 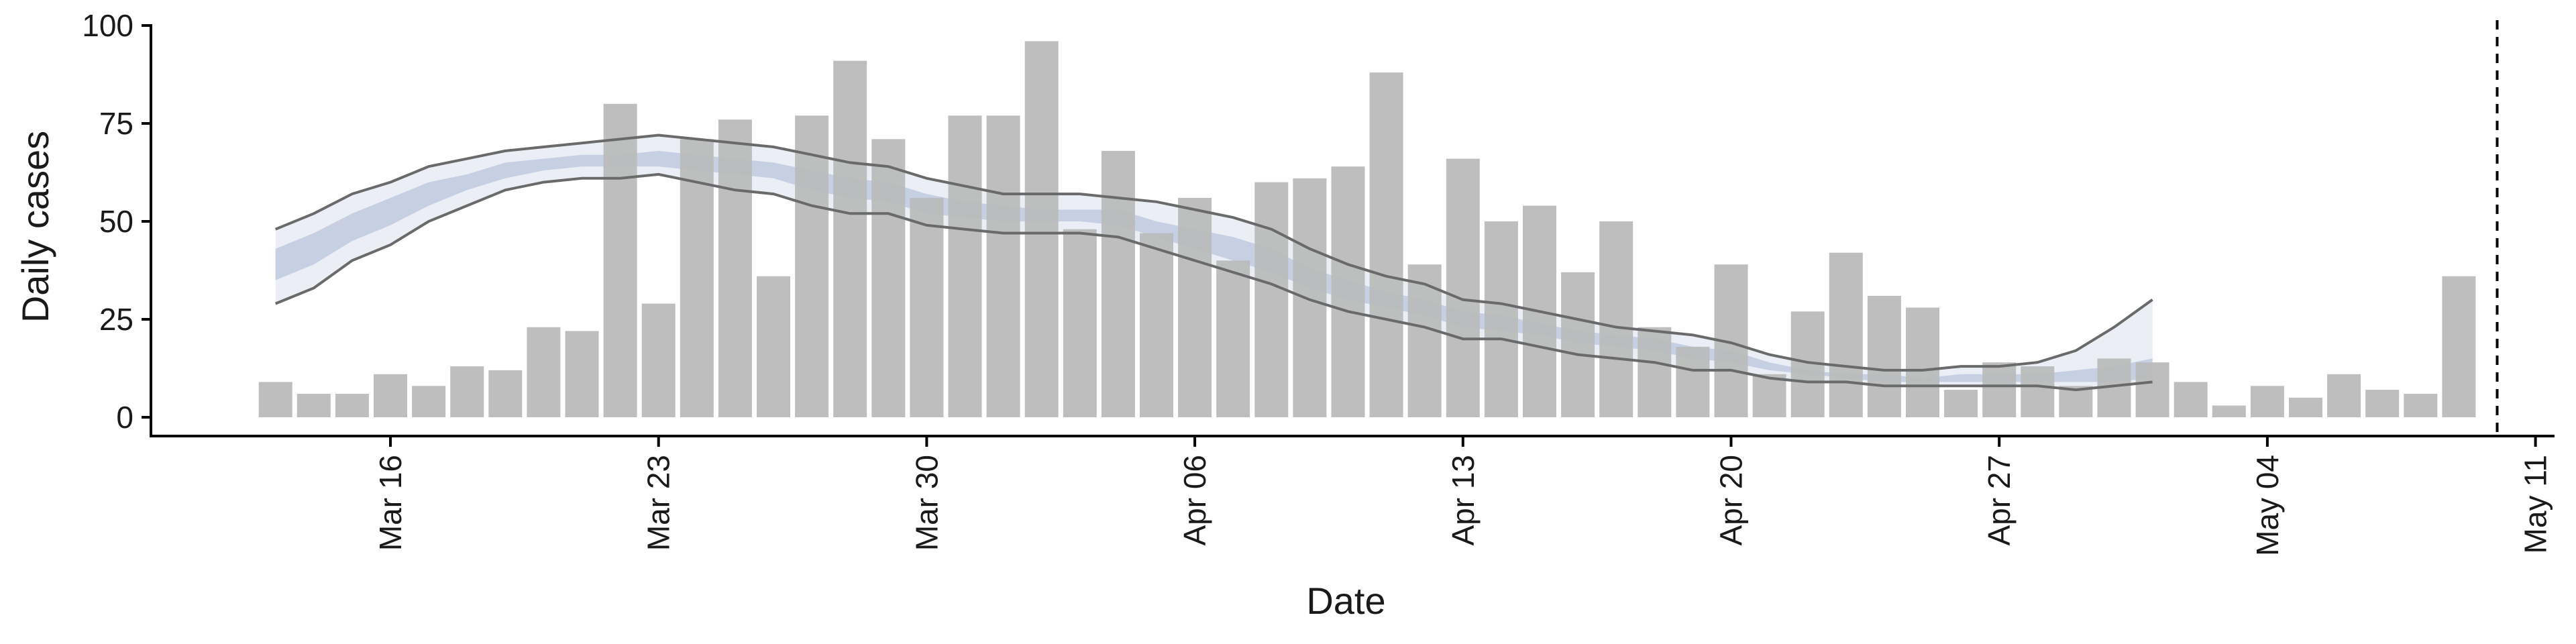 What do you see at coordinates (1999, 500) in the screenshot?
I see `x-tick-label: Apr 27` at bounding box center [1999, 500].